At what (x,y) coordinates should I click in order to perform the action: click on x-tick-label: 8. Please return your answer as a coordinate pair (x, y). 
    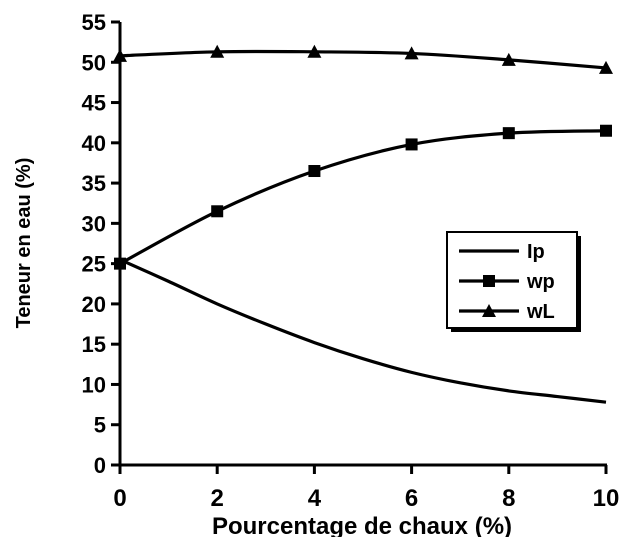
    Looking at the image, I should click on (508, 498).